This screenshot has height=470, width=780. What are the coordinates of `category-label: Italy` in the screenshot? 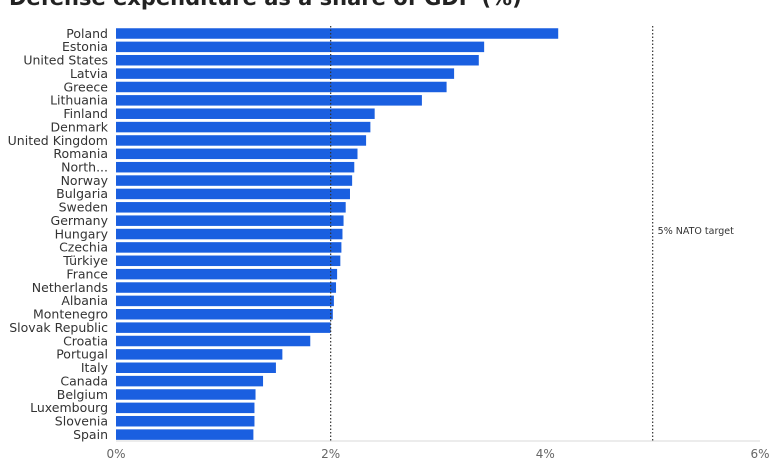 It's located at (95, 367).